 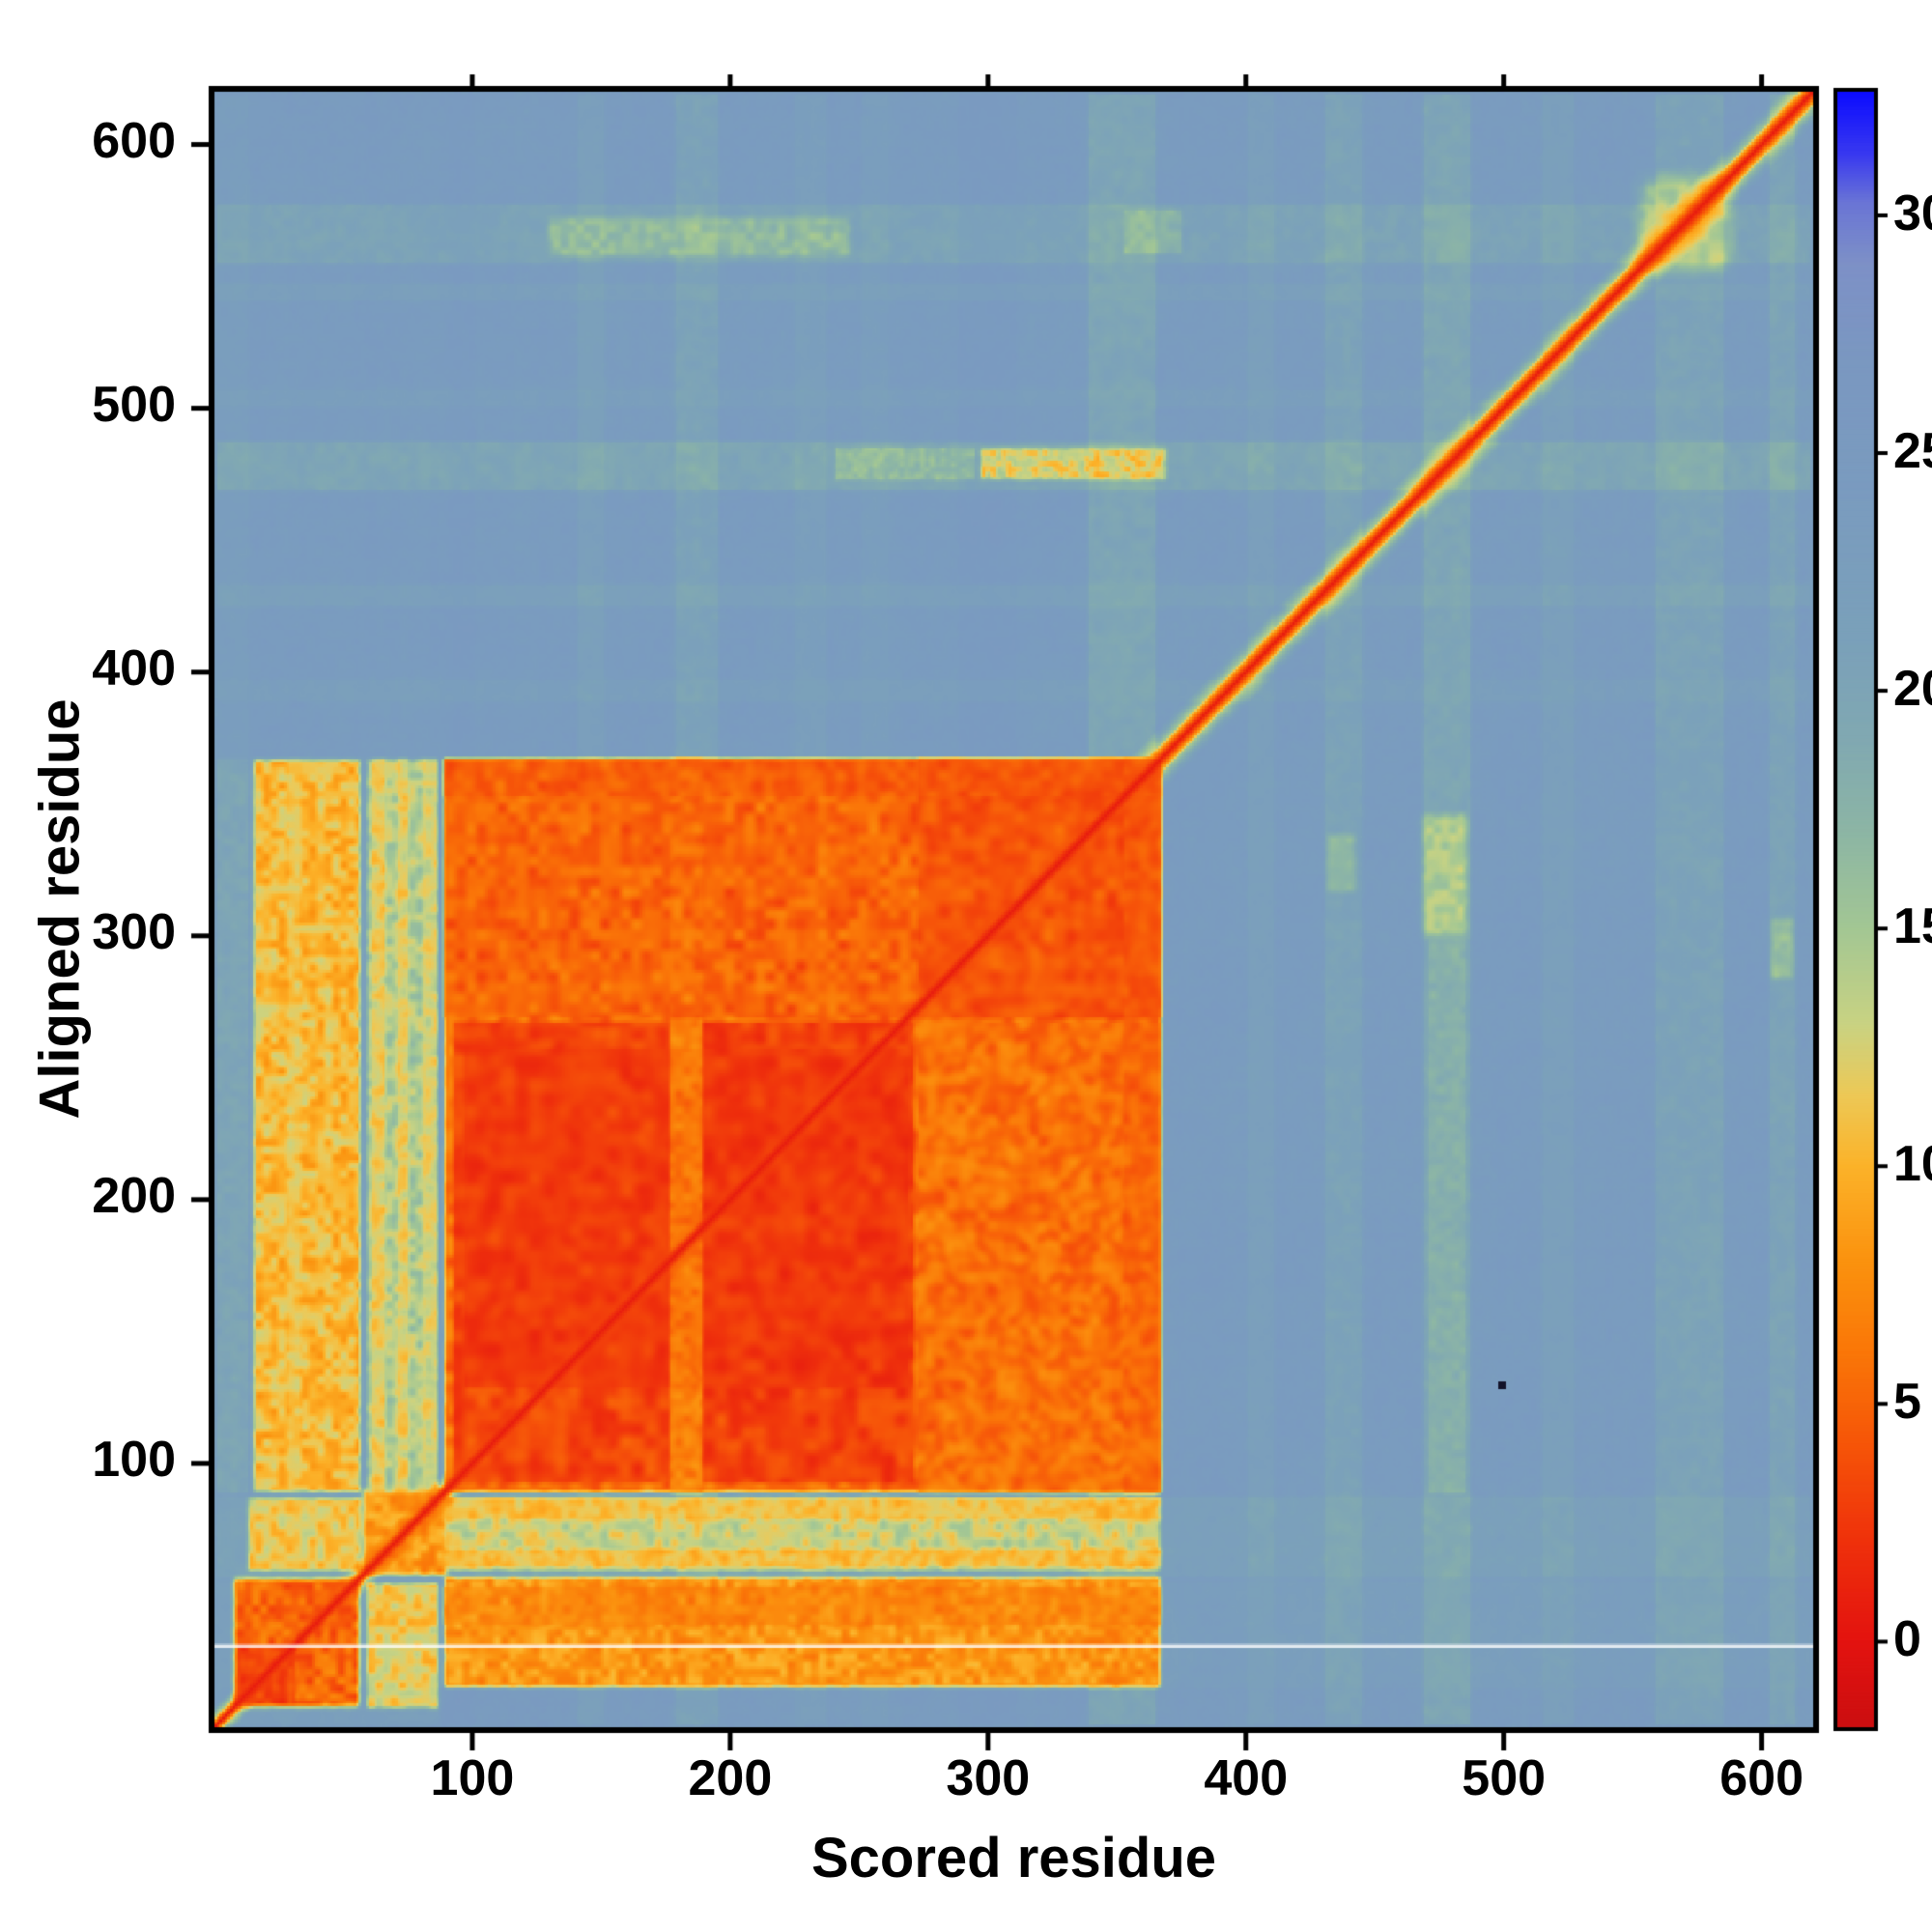 What do you see at coordinates (134, 931) in the screenshot?
I see `y-tick-label: 300` at bounding box center [134, 931].